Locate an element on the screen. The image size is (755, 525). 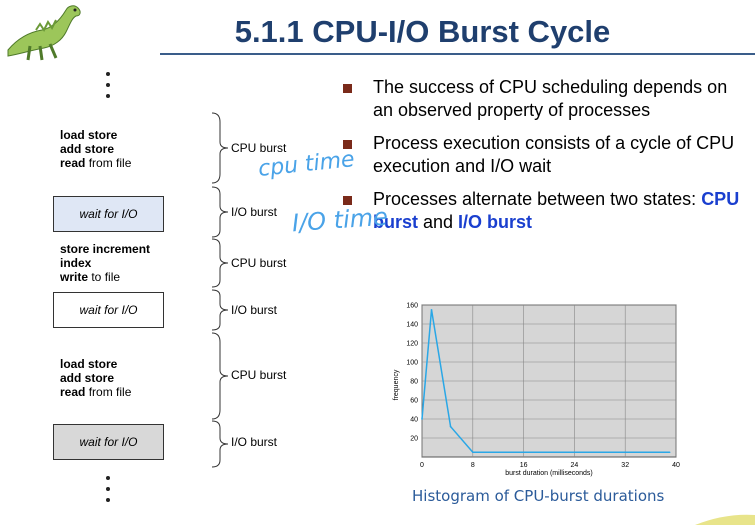
dinosaur-logo-icon is located at coordinates (44, 33).